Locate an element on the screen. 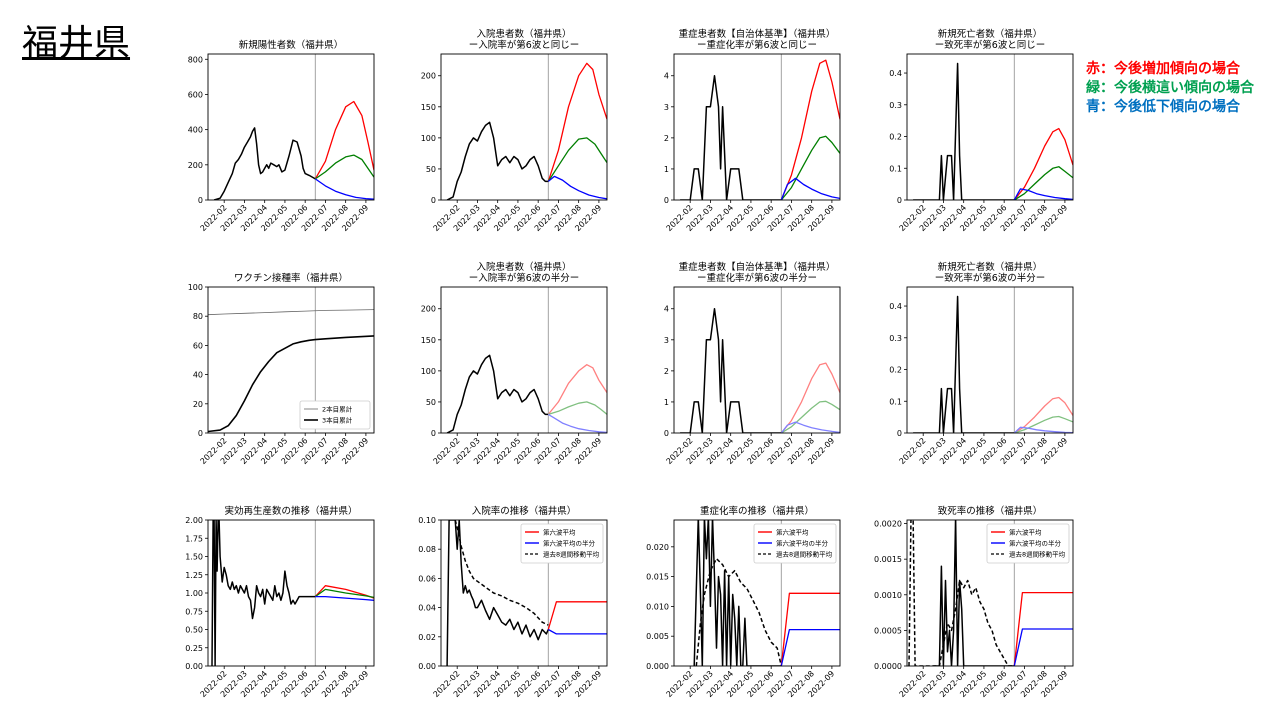 The height and width of the screenshot is (720, 1280). y-tick-label: 40 is located at coordinates (198, 375).